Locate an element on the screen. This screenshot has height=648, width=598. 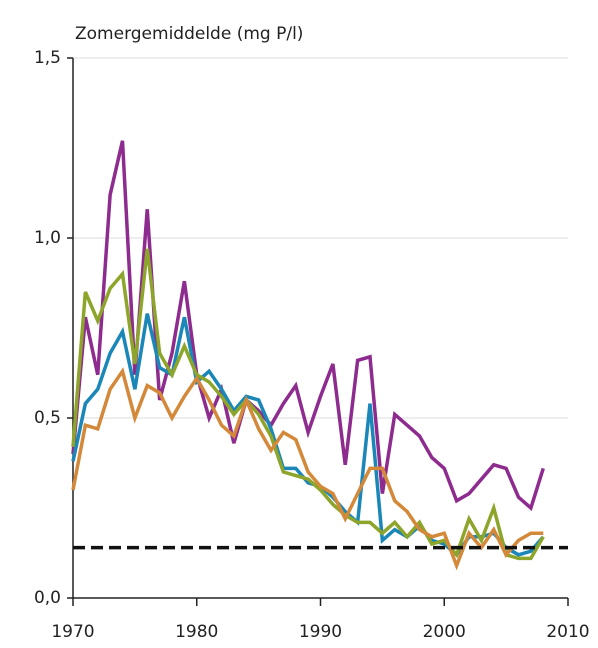
y-tick-label: 0,0 is located at coordinates (47, 598).